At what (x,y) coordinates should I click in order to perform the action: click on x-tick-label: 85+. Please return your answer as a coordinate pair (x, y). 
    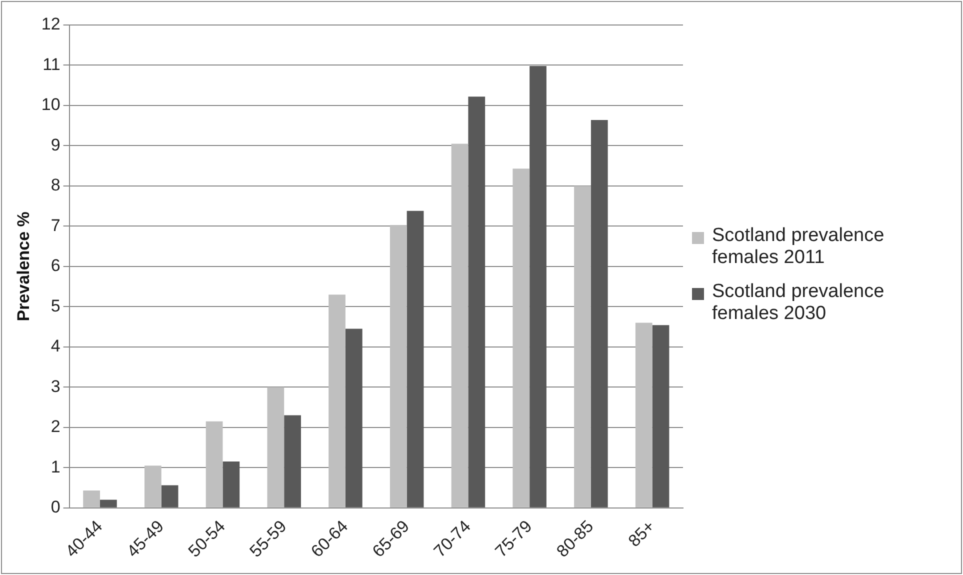
    Looking at the image, I should click on (641, 533).